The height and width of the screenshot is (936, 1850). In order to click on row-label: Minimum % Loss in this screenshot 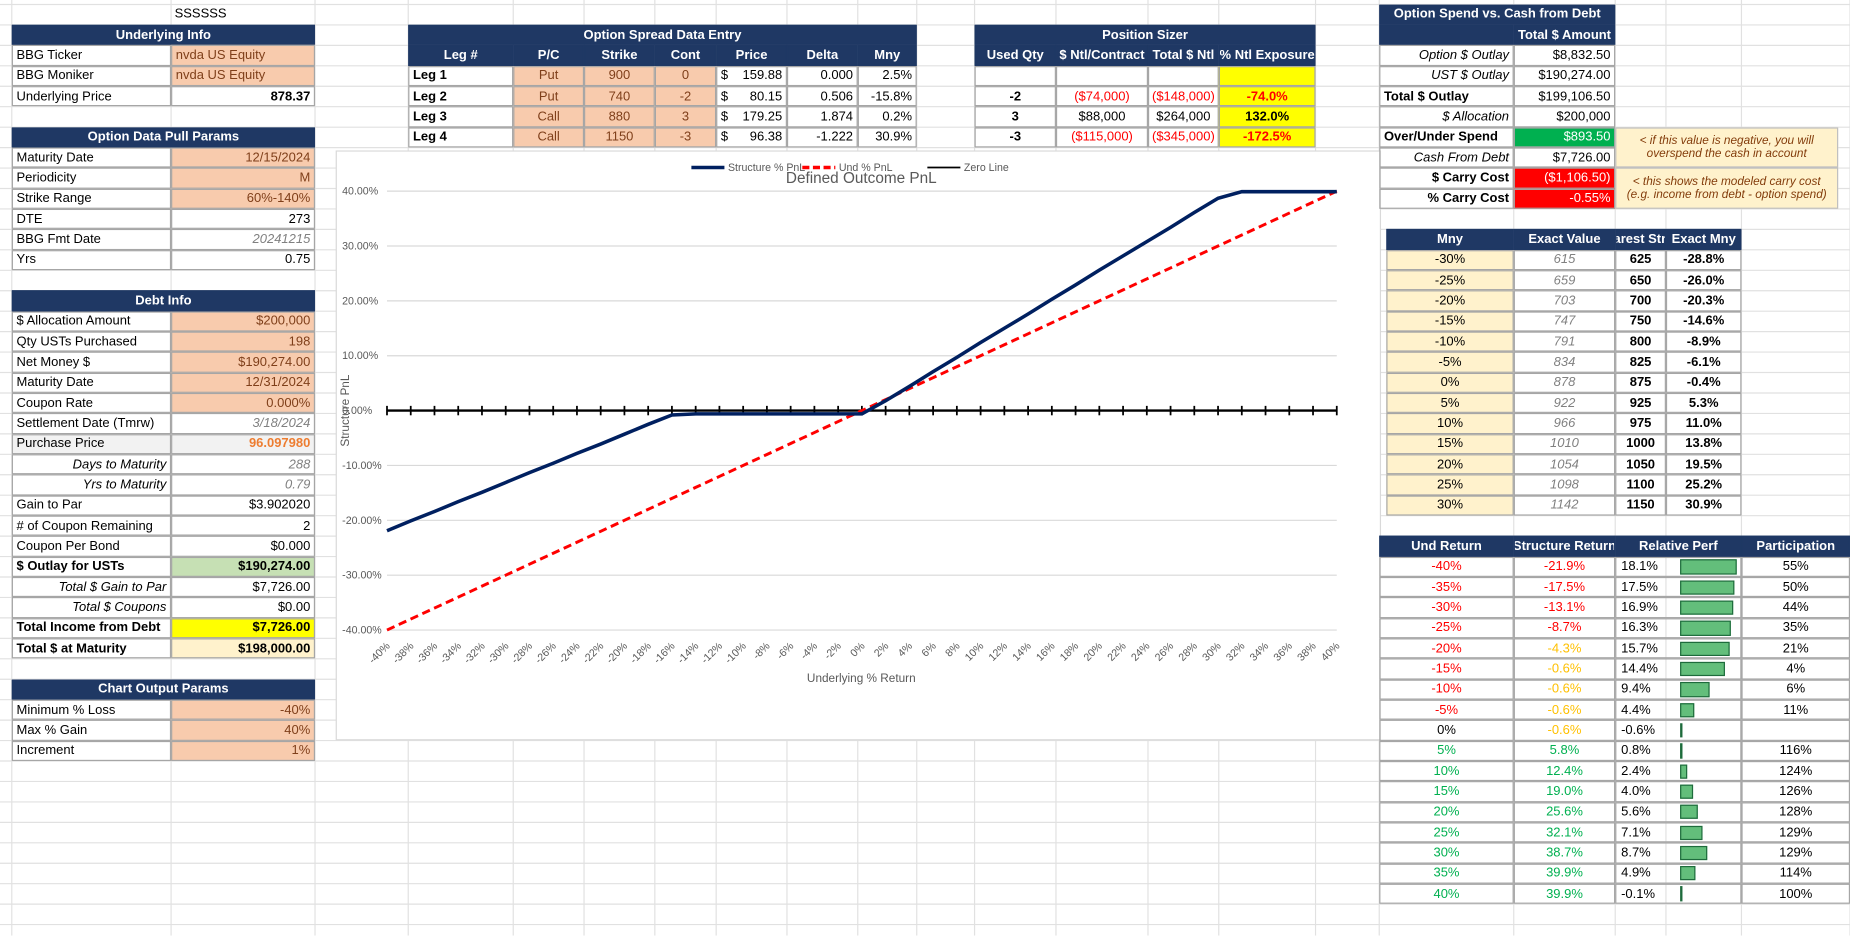, I will do `click(91, 710)`.